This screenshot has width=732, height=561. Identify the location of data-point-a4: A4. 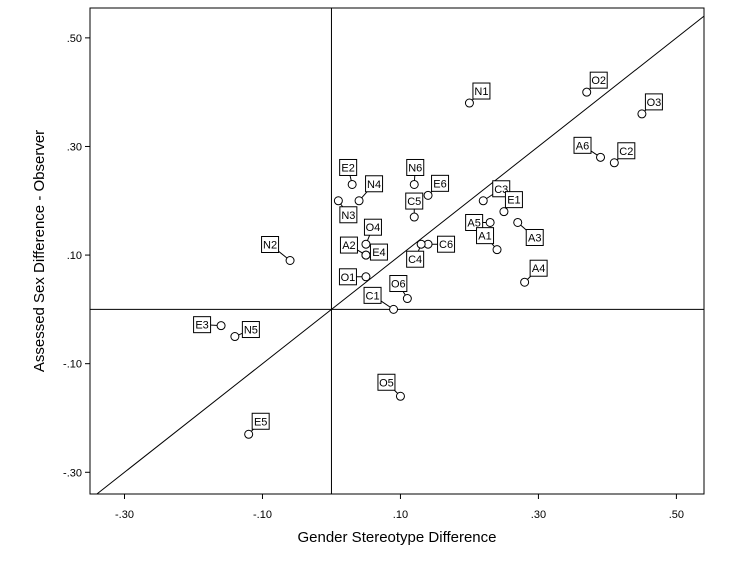
(534, 273).